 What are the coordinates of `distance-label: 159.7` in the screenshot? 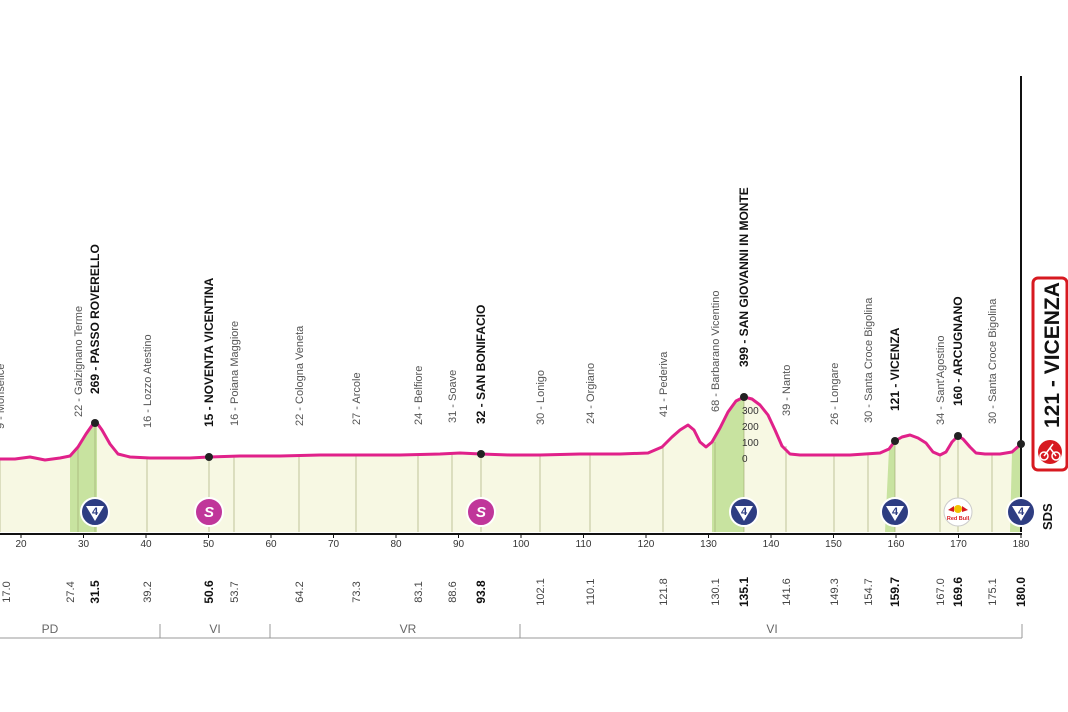 It's located at (895, 592).